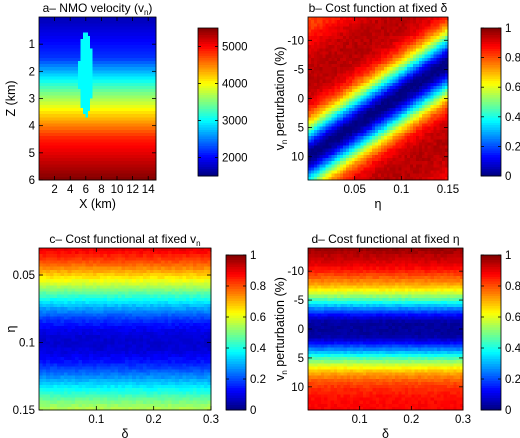 The image size is (520, 438). I want to click on colorbar-segment, so click(208, 166).